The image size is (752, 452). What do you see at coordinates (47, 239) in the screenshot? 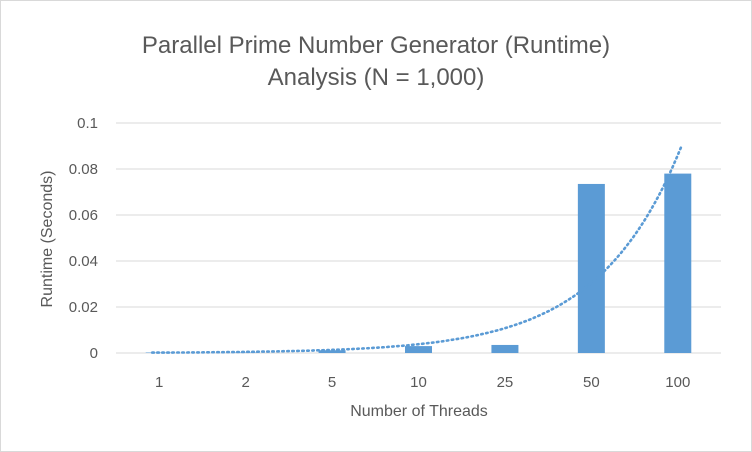
I see `y-axis-title: Runtime (Seconds)` at bounding box center [47, 239].